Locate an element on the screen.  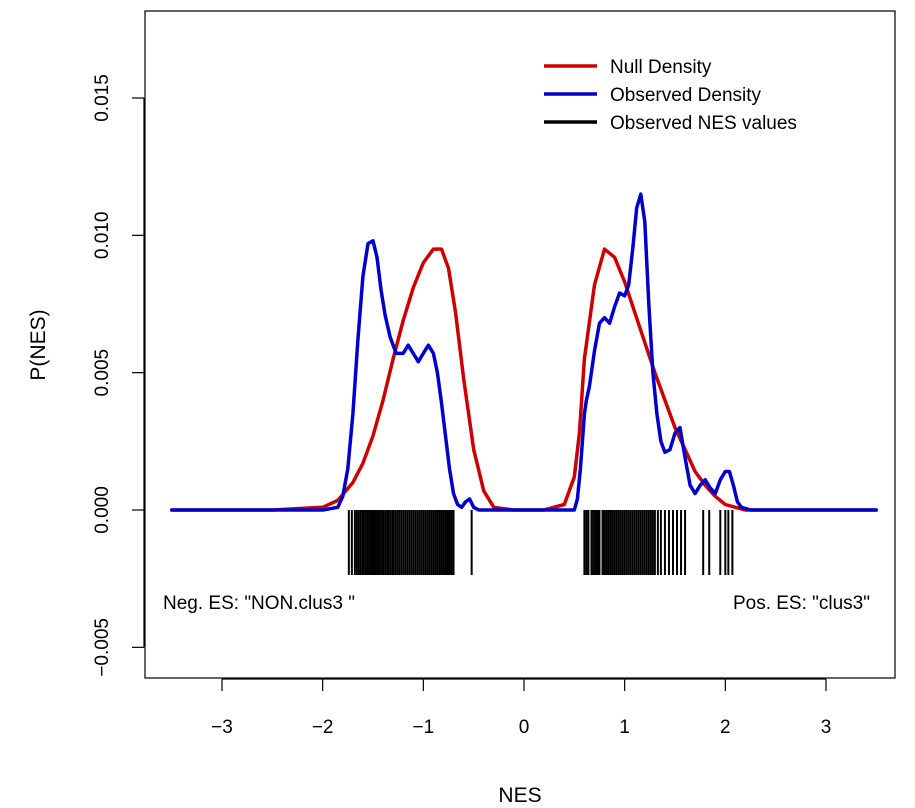
x-tick-label: 0 is located at coordinates (524, 727).